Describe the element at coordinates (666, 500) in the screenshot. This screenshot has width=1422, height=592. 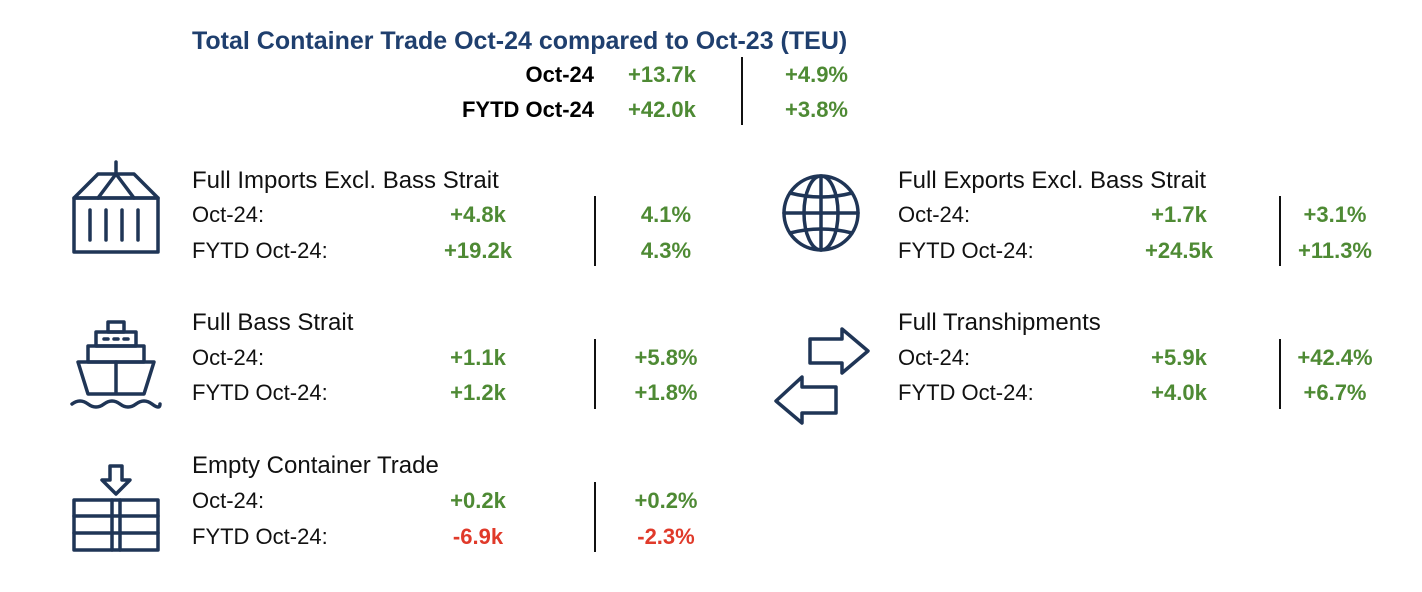
I see `empty-pct-month: +0.2%` at that location.